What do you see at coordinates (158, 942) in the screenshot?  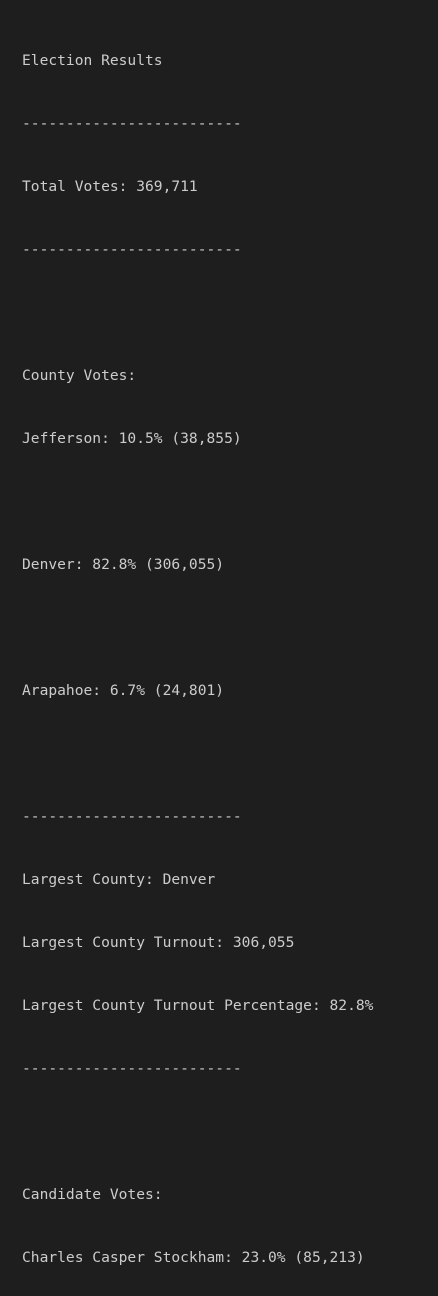 I see `largest-county-turnout: Largest County Turnout: 306,055` at bounding box center [158, 942].